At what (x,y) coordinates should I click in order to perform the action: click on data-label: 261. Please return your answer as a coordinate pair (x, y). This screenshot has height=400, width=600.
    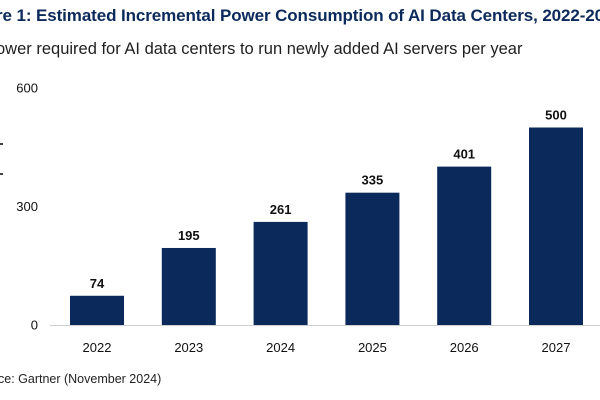
    Looking at the image, I should click on (281, 209).